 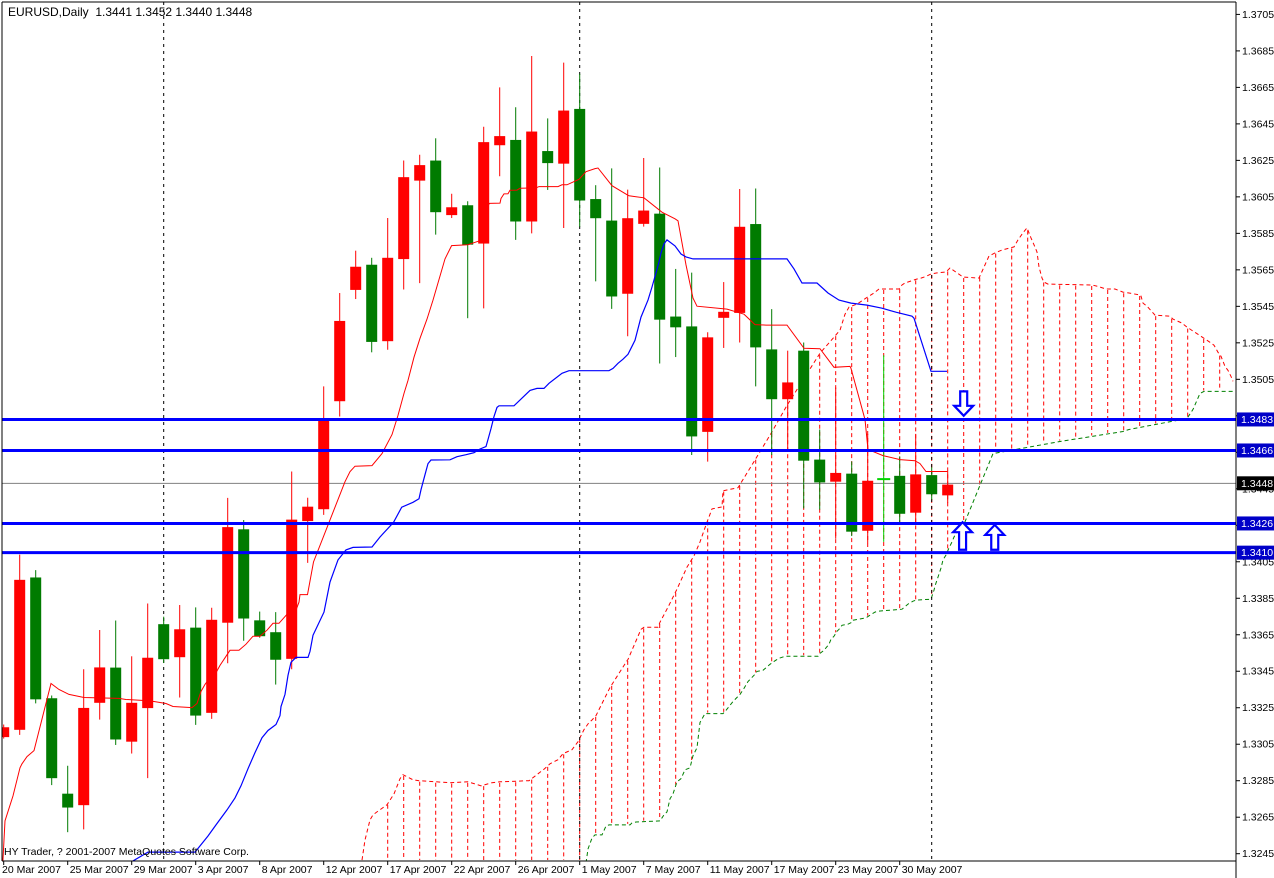 I want to click on date-tick-label: 30 May 2007, so click(x=932, y=870).